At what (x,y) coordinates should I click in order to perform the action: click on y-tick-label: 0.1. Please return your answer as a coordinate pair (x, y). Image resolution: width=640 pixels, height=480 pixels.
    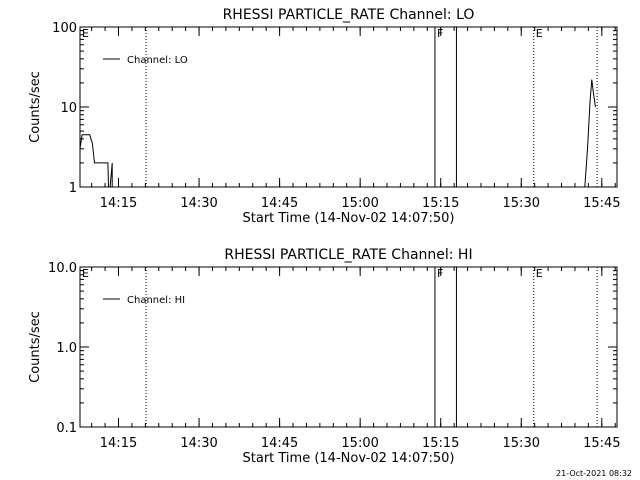
    Looking at the image, I should click on (66, 428).